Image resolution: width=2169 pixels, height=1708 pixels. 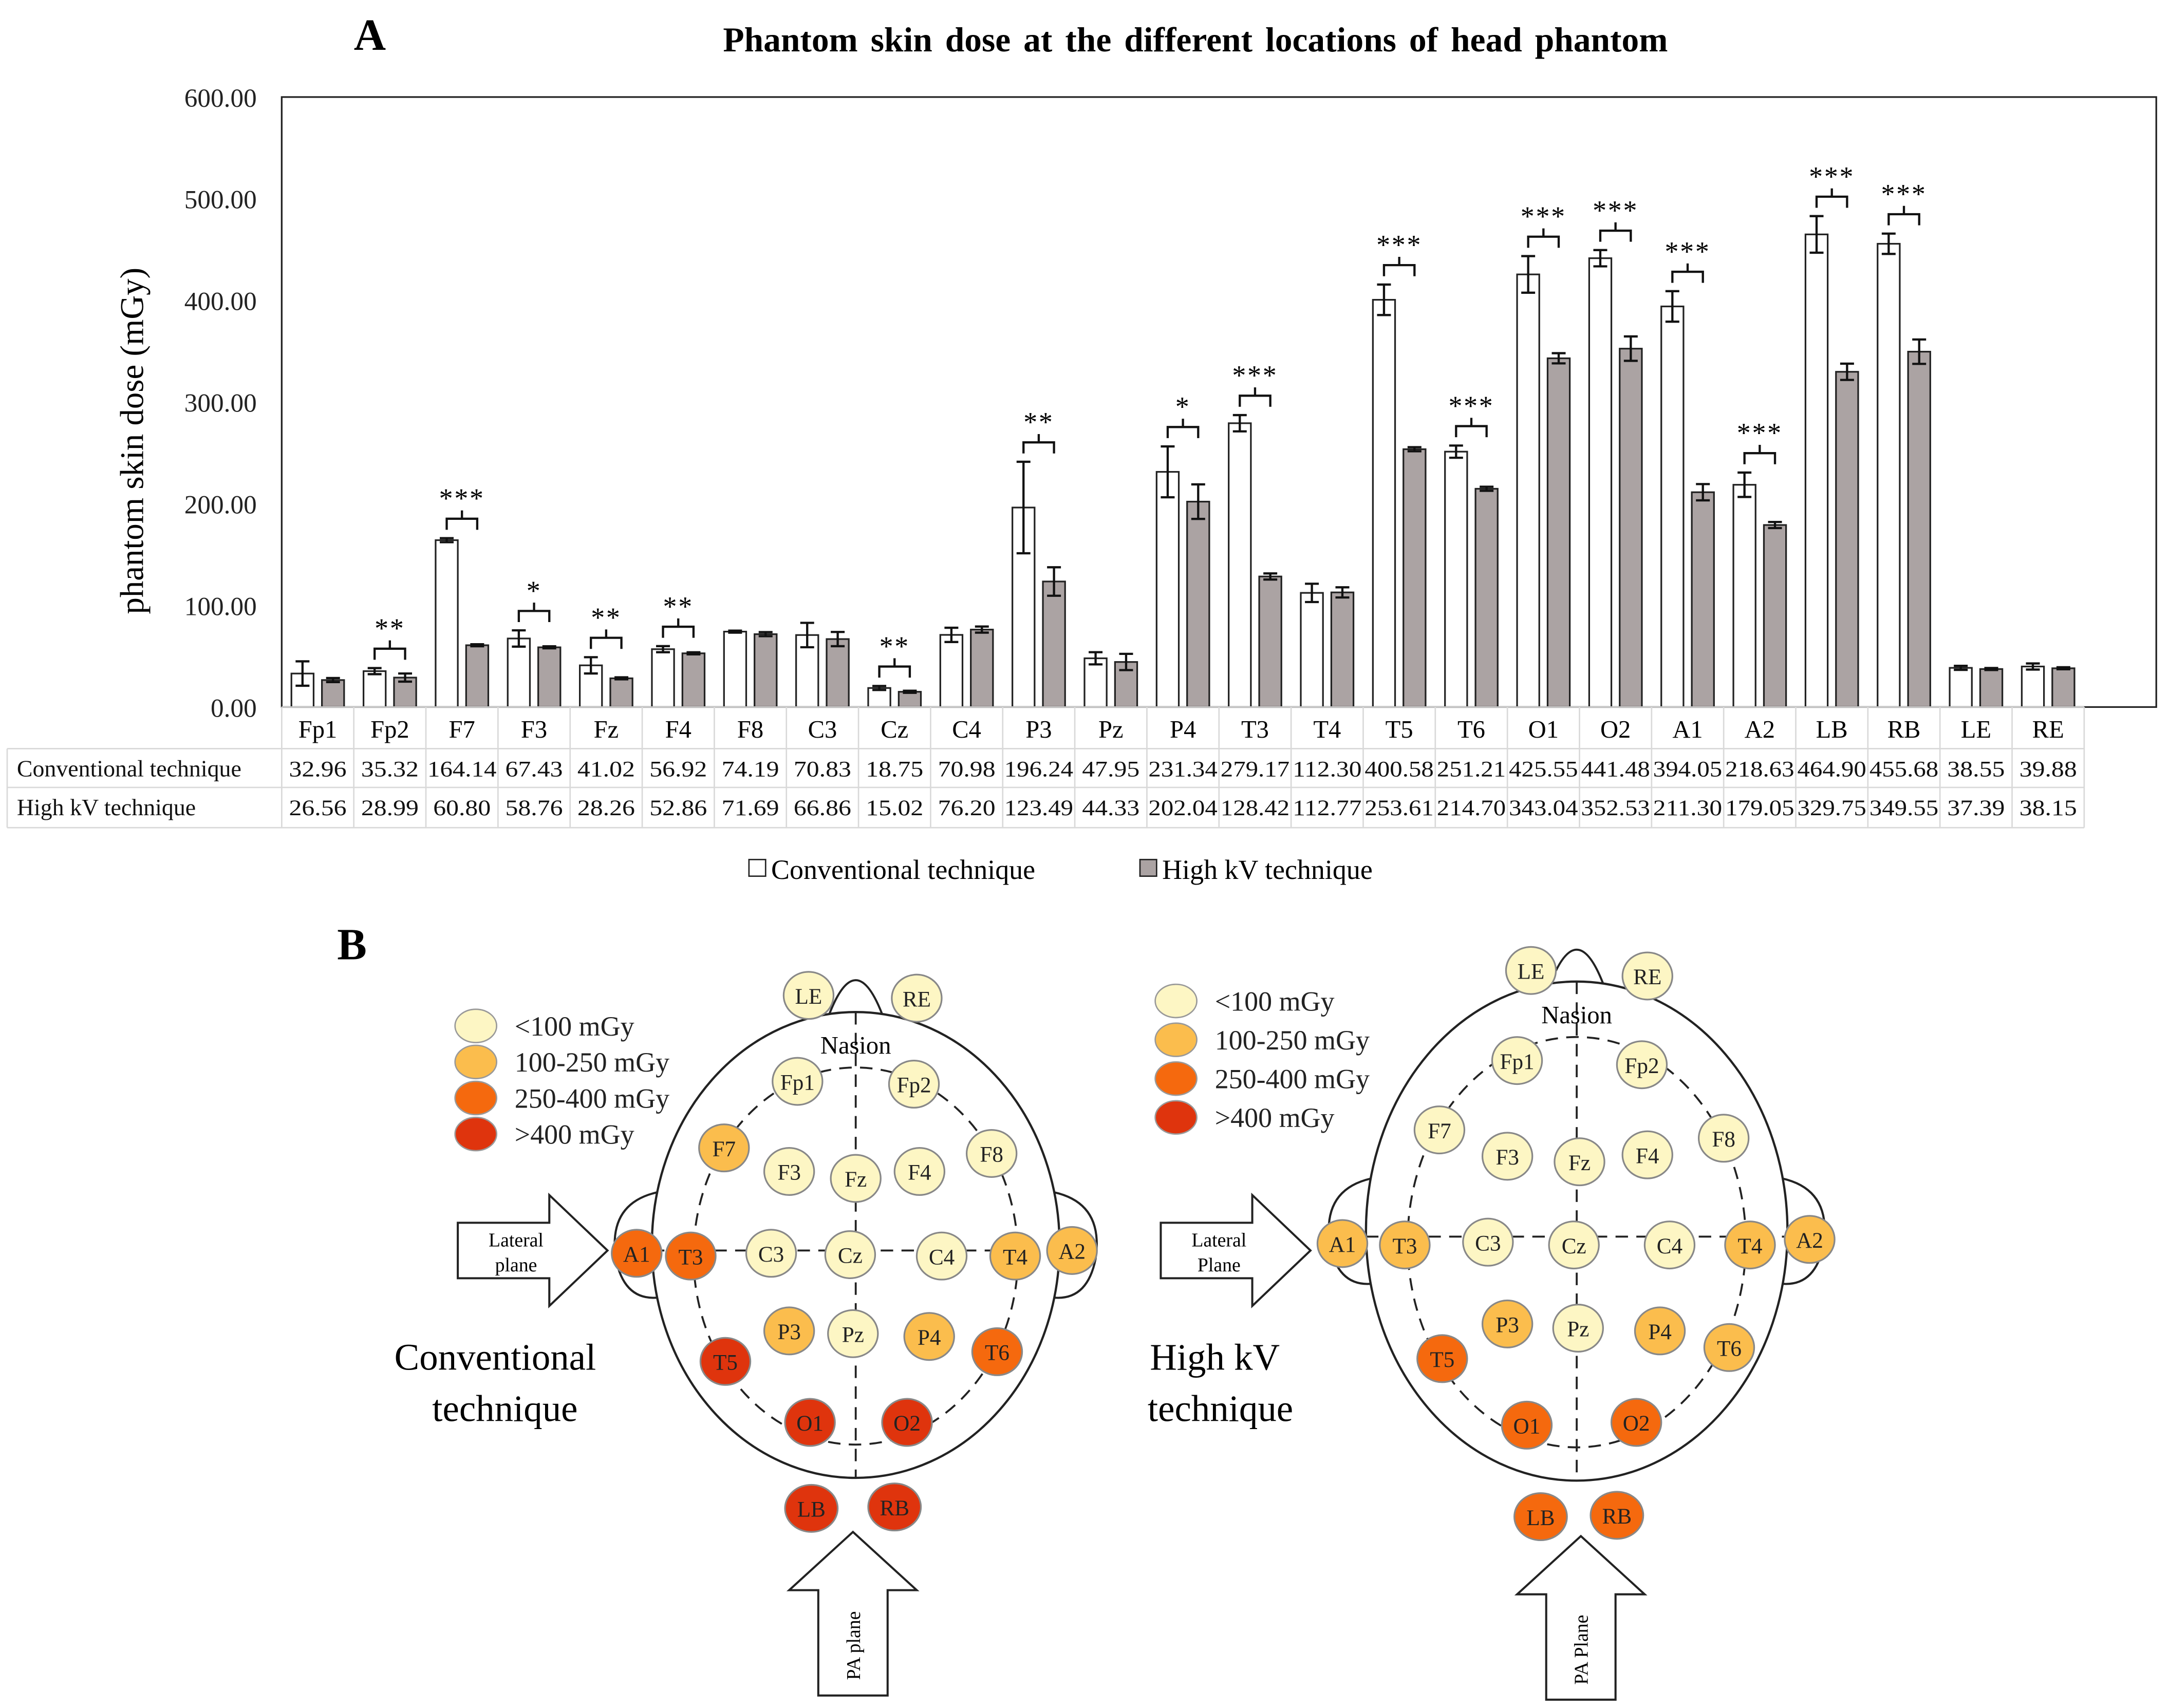 What do you see at coordinates (390, 808) in the screenshot?
I see `table-cell-high-kv: 28.99` at bounding box center [390, 808].